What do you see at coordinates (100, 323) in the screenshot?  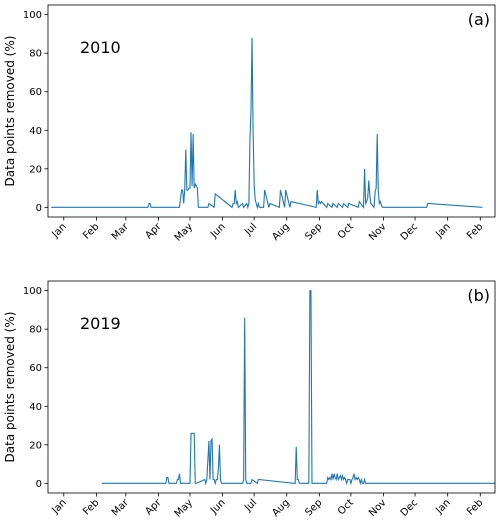 I see `year-annotation: 2019` at bounding box center [100, 323].